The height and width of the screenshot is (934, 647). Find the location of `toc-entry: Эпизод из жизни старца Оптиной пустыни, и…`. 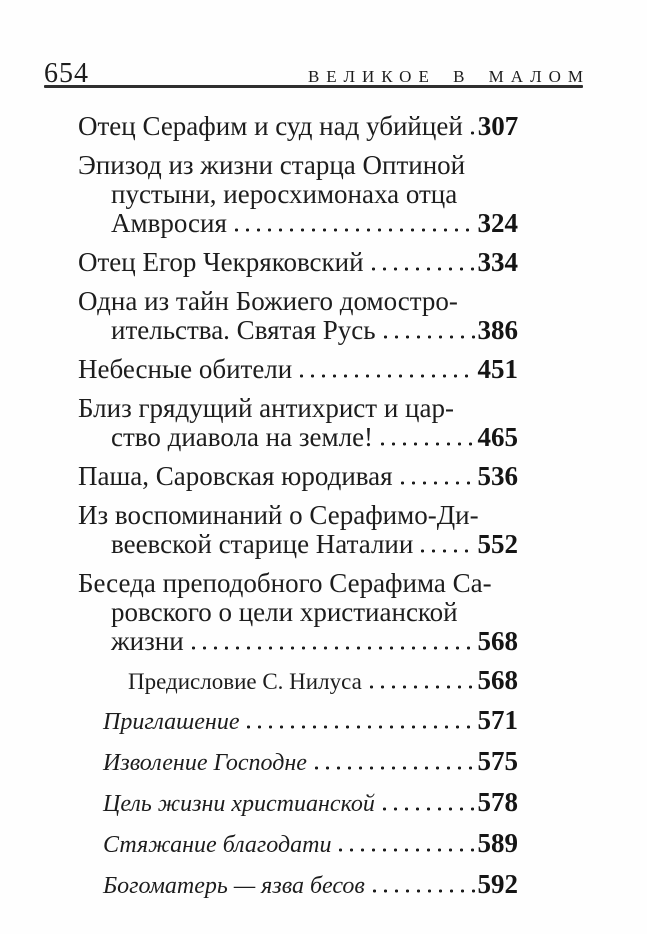

toc-entry: Эпизод из жизни старца Оптиной пустыни, и… is located at coordinates (298, 194).